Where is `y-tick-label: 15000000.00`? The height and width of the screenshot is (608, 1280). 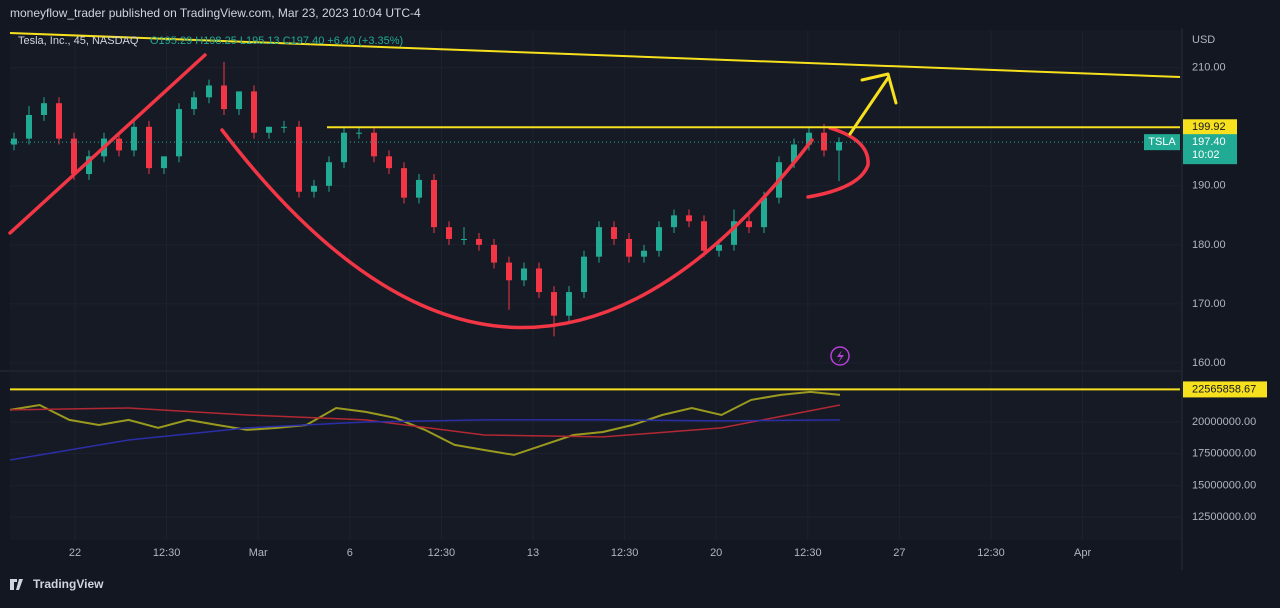 y-tick-label: 15000000.00 is located at coordinates (1224, 485).